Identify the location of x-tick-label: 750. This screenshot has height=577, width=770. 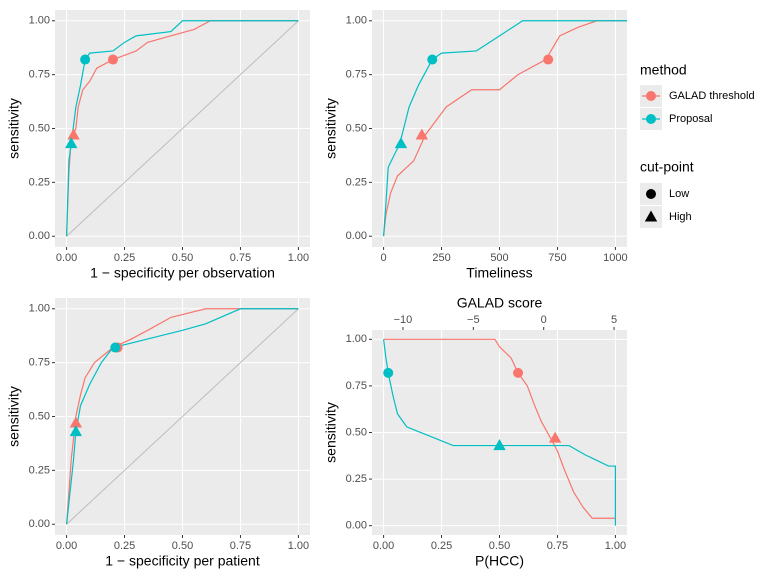
(557, 258).